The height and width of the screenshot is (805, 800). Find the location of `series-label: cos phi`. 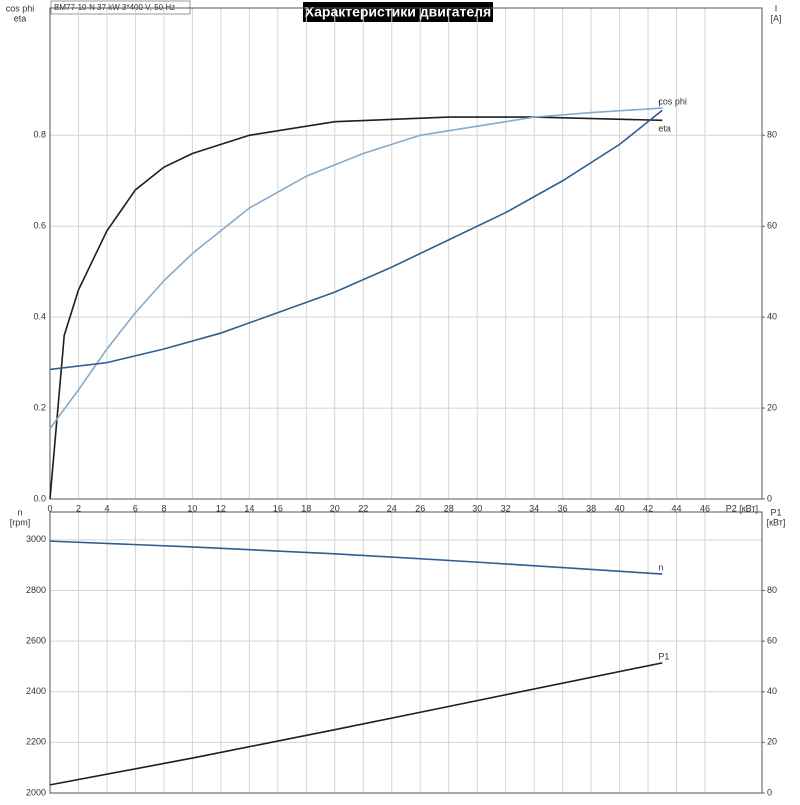

series-label: cos phi is located at coordinates (672, 101).